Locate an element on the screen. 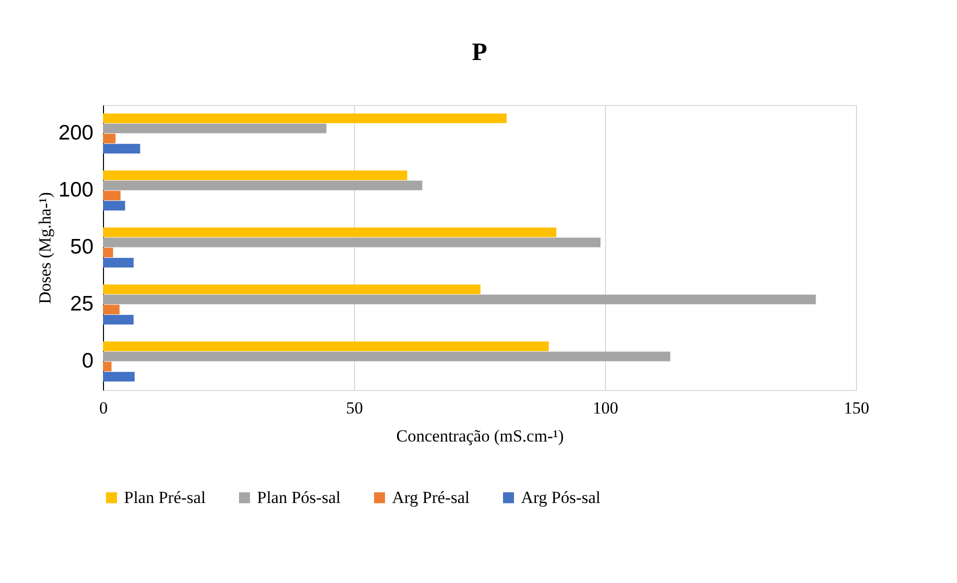 The height and width of the screenshot is (583, 957). y-tick-label: 0 is located at coordinates (88, 361).